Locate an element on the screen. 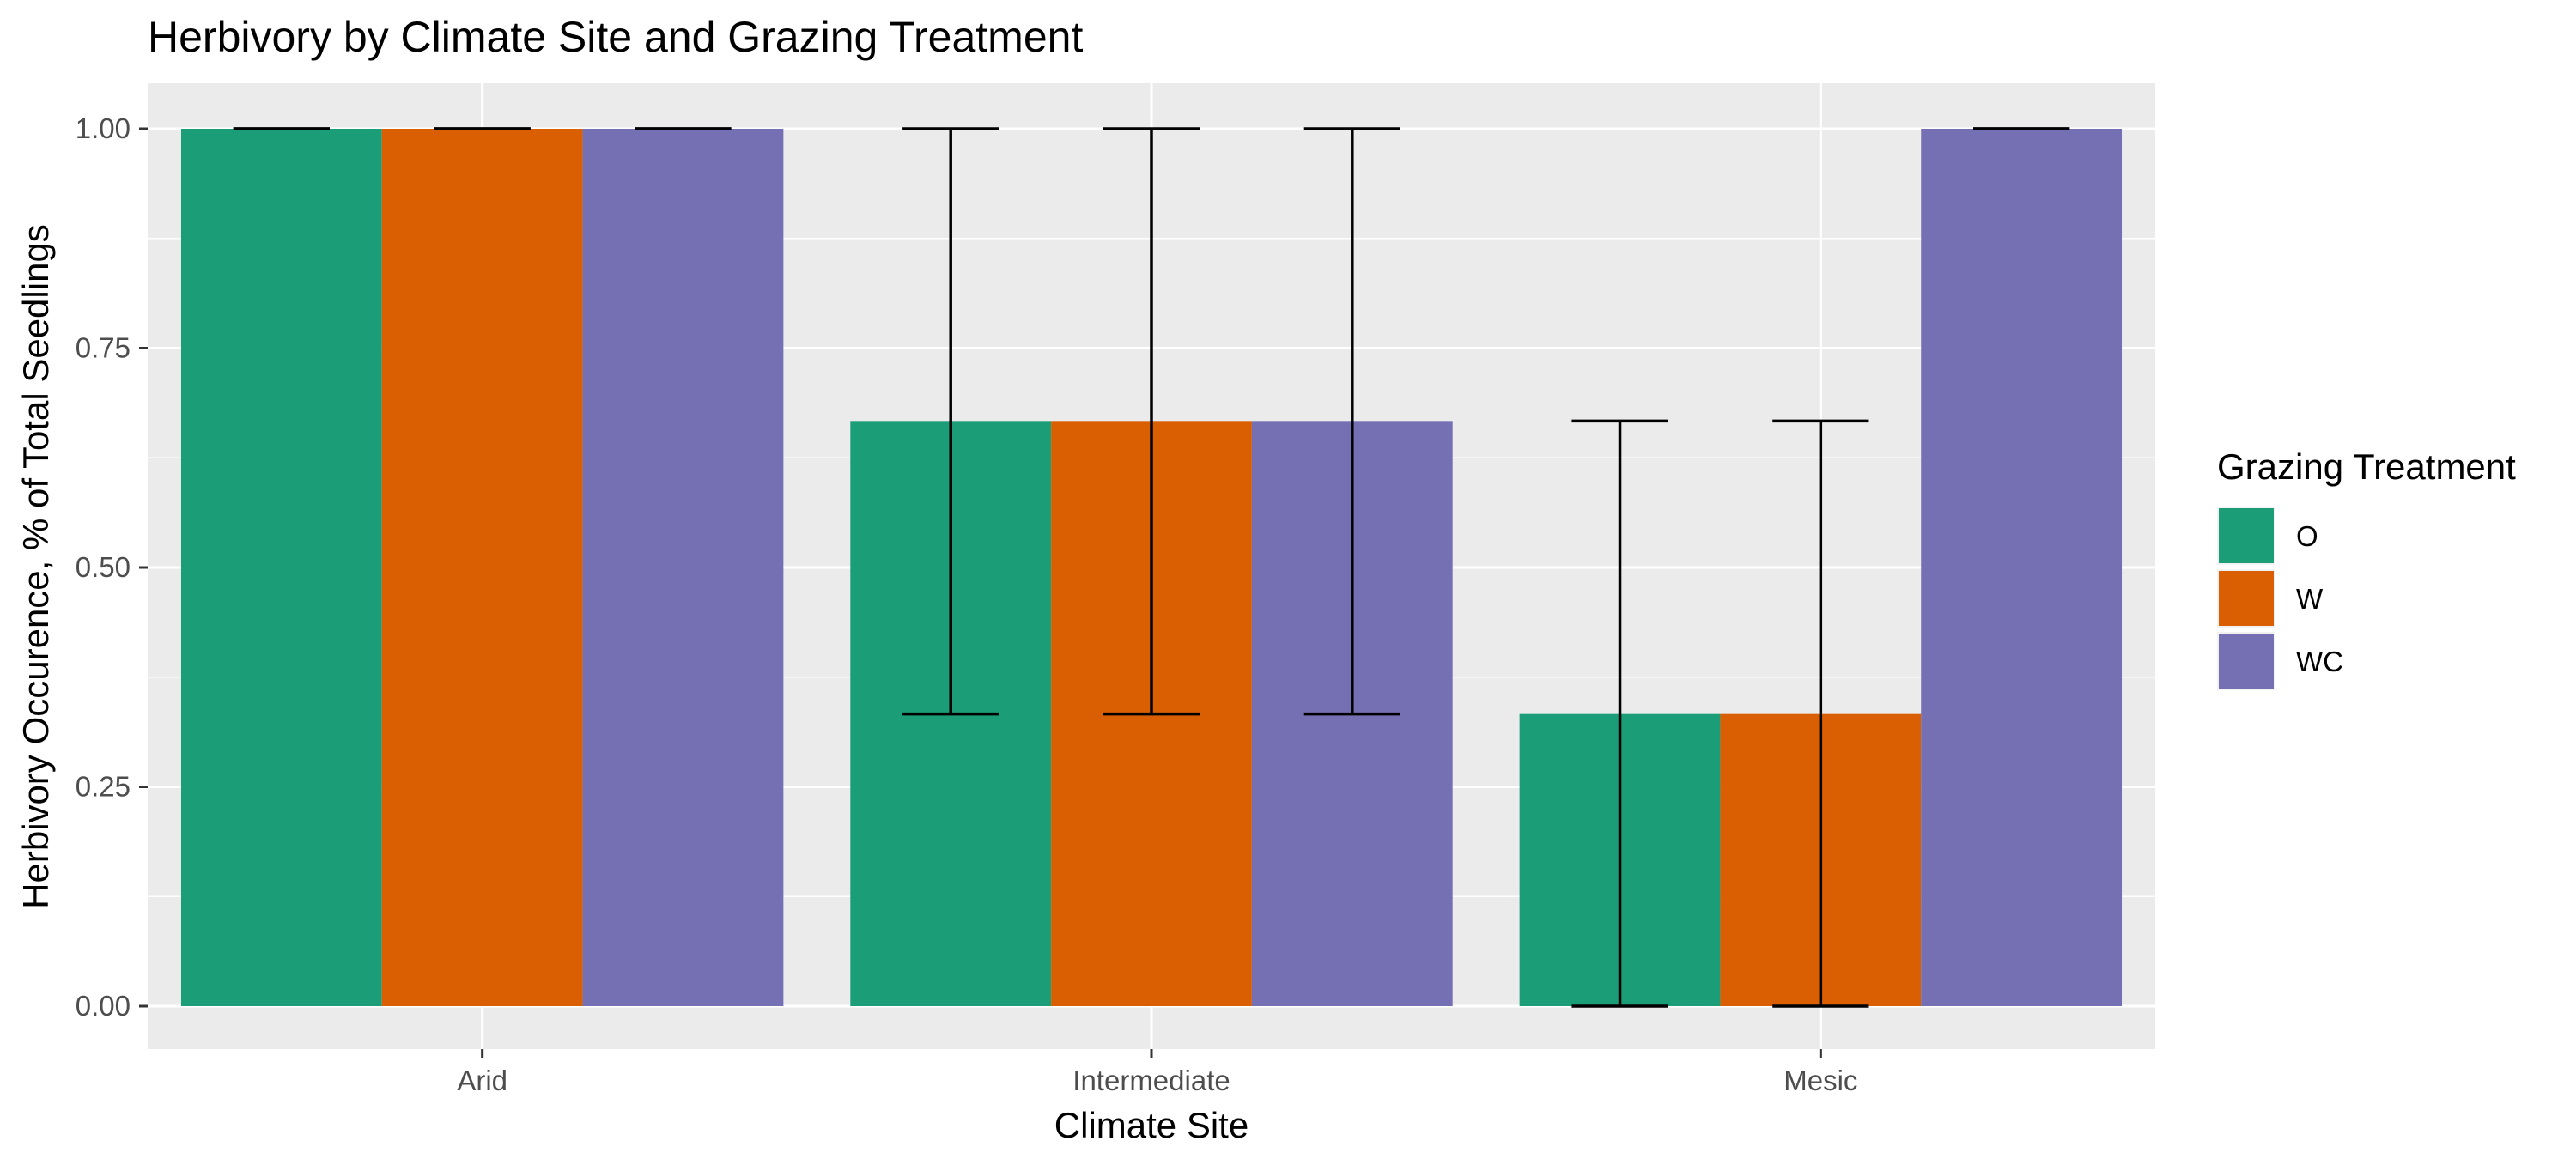  error-bar-w-mesic is located at coordinates (1821, 713).